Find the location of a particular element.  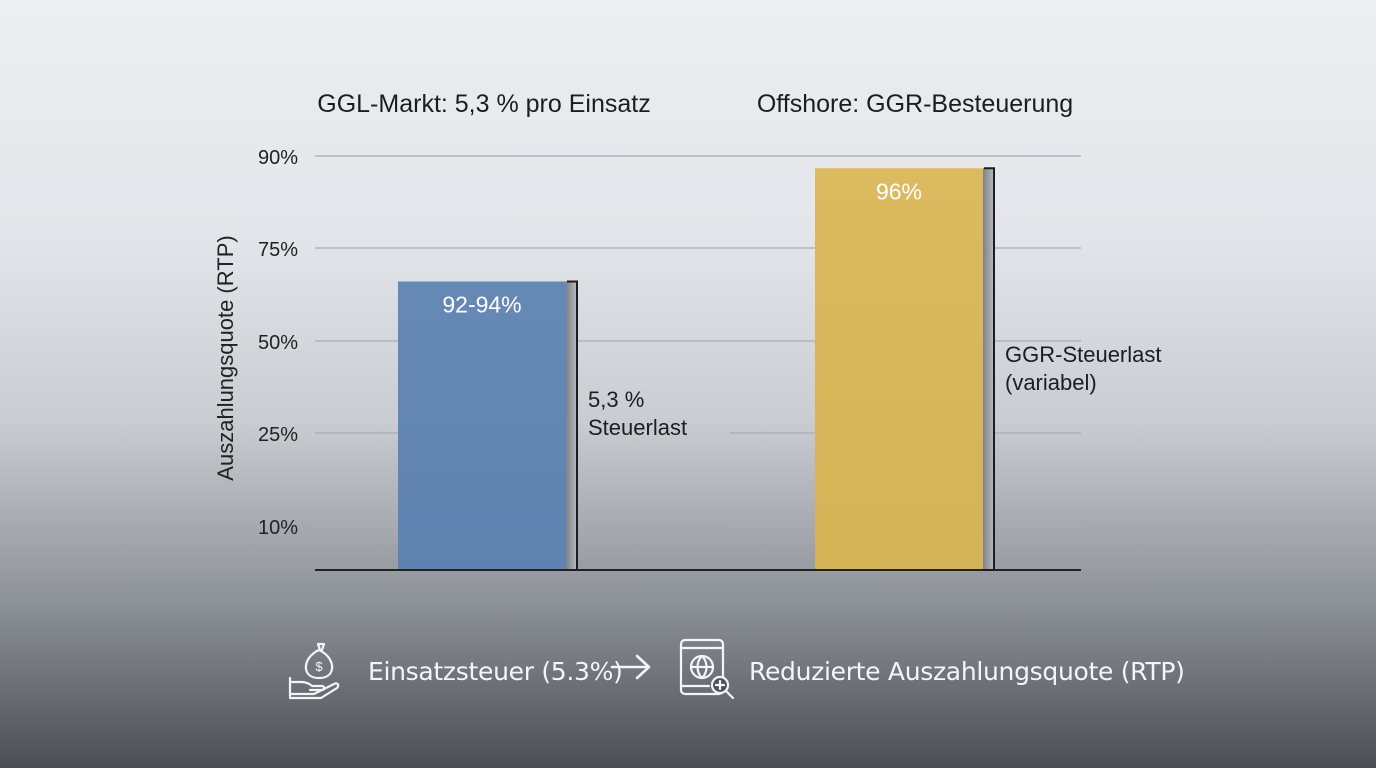

category-title: Offshore: GGR-Besteuerung is located at coordinates (915, 104).